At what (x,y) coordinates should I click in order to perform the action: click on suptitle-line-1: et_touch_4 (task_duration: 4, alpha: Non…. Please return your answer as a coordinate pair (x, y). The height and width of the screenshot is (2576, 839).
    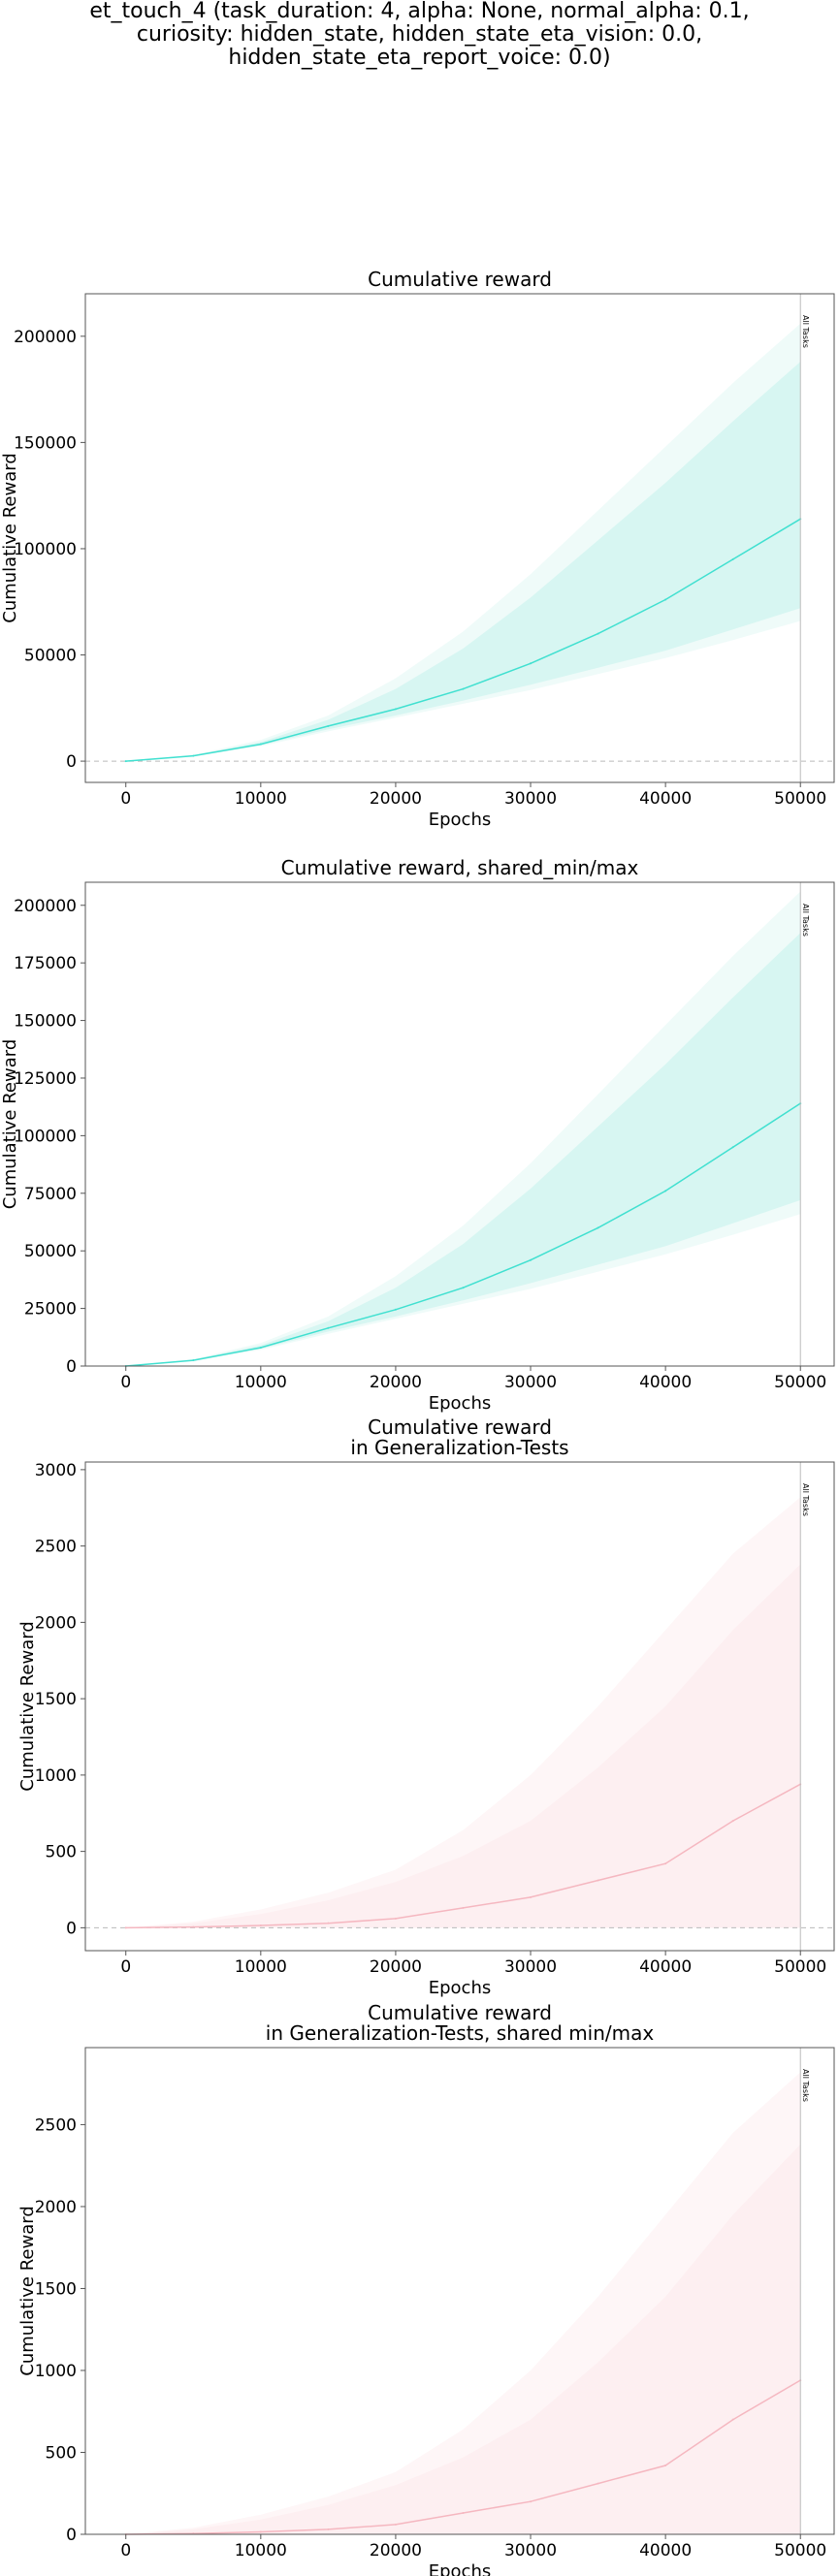
    Looking at the image, I should click on (419, 12).